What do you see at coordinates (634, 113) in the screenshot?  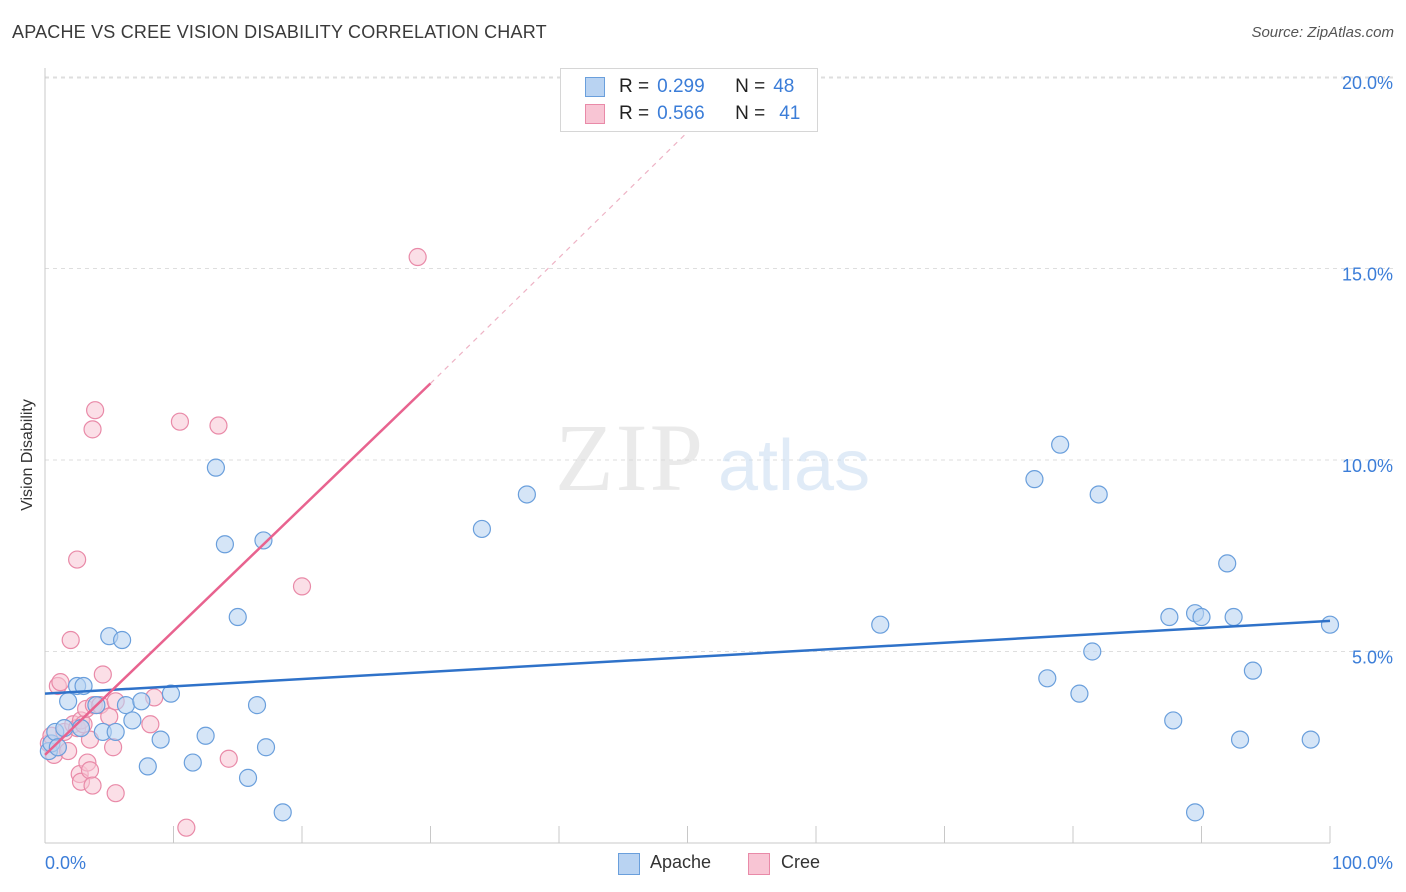 I see `legend-cree-r-label: R =` at bounding box center [634, 113].